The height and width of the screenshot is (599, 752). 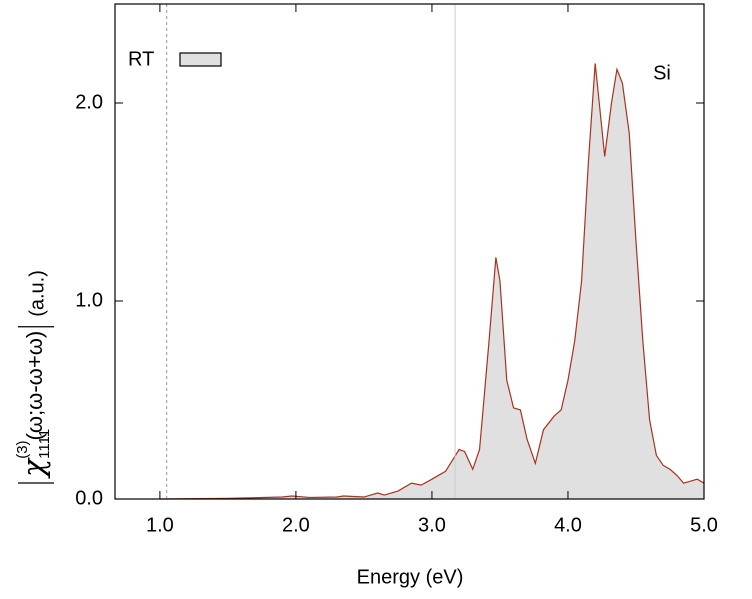 What do you see at coordinates (662, 73) in the screenshot?
I see `annotation: Si` at bounding box center [662, 73].